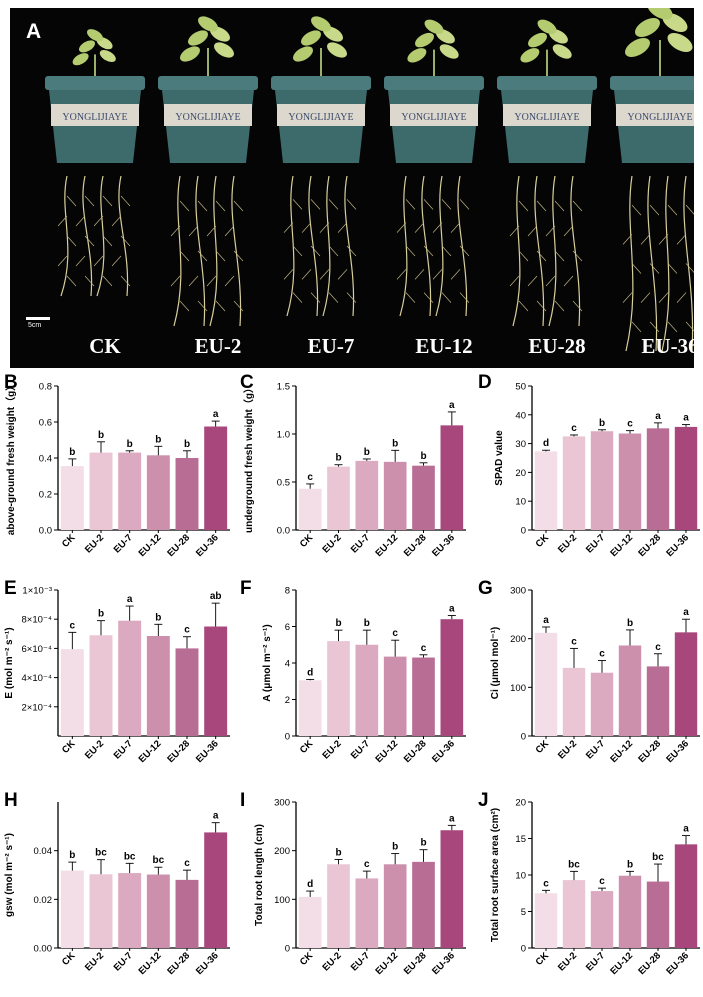 This screenshot has height=997, width=703. Describe the element at coordinates (415, 963) in the screenshot. I see `x-tick-label: EU-28` at that location.